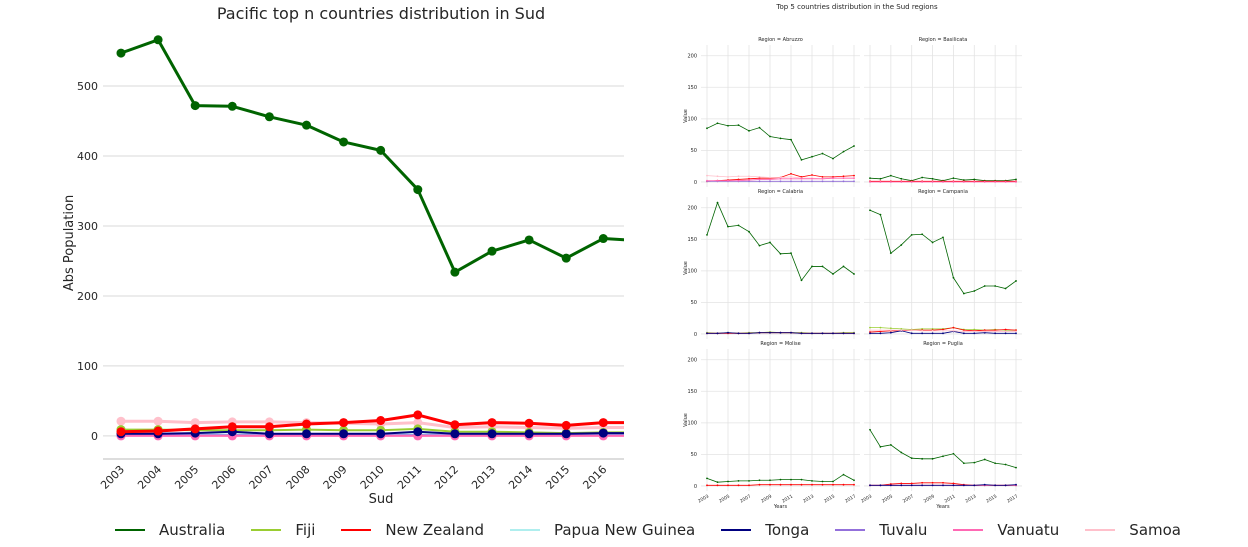  Describe the element at coordinates (380, 423) in the screenshot. I see `series-new-zealand` at that location.